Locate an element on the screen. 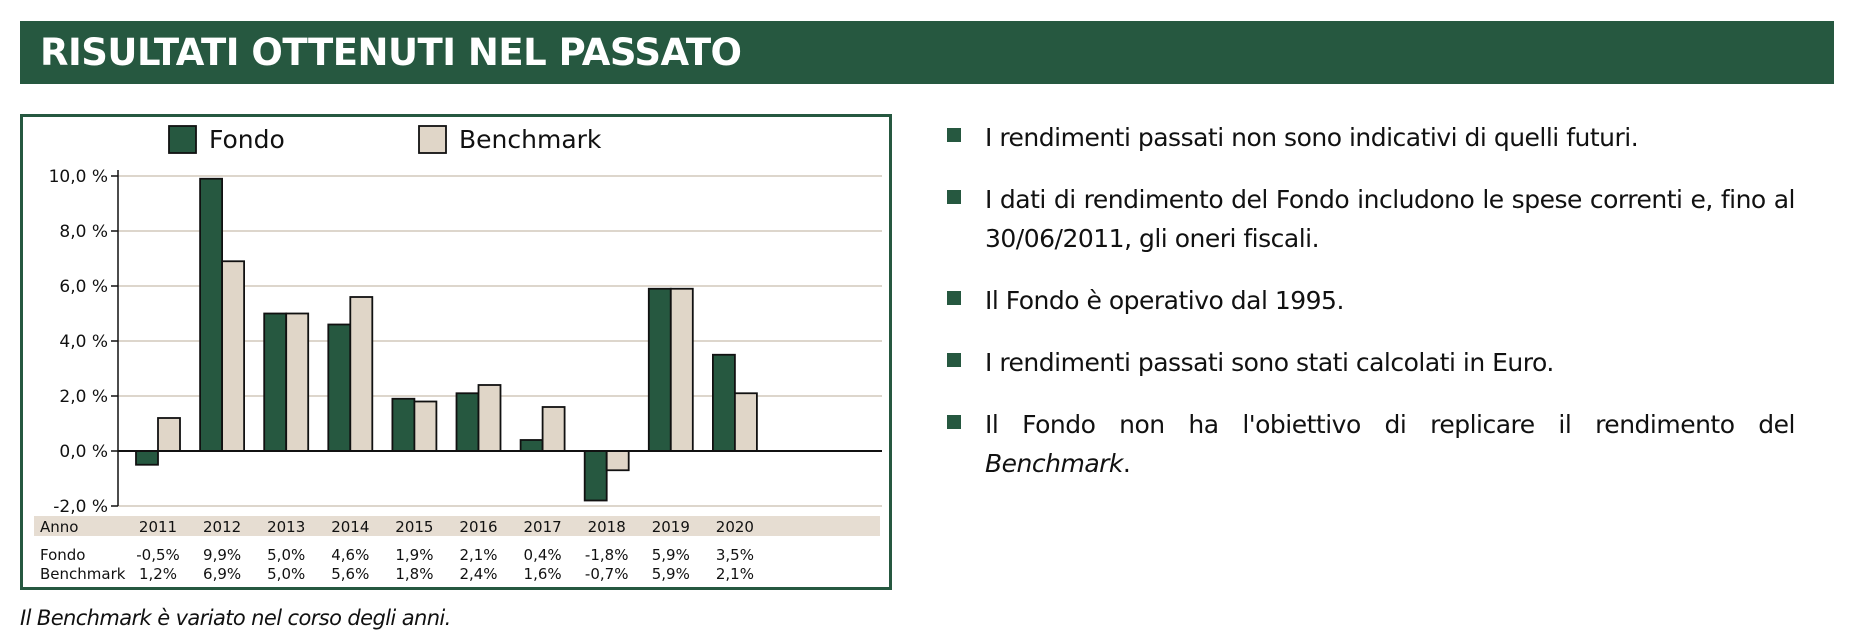  page-title: RISULTATI OTTENUTI NEL PASSATO is located at coordinates (391, 52).